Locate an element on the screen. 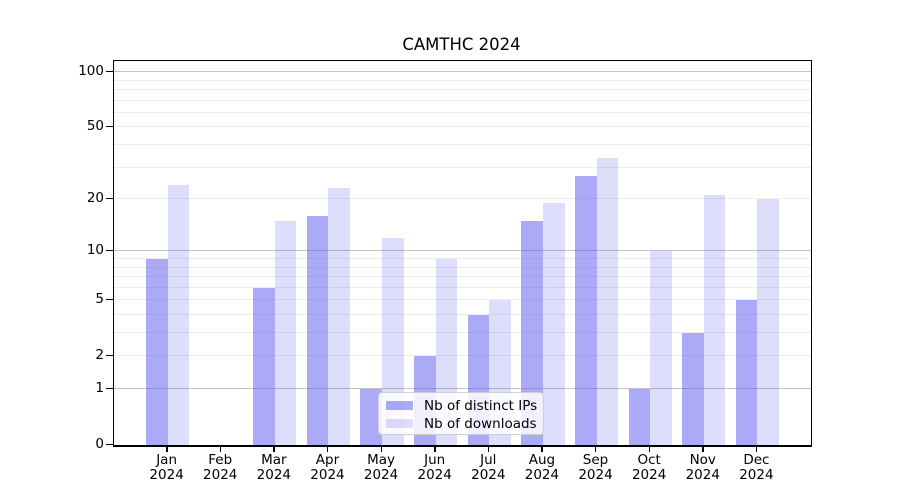 The image size is (900, 500). bar-downloads-nov is located at coordinates (714, 320).